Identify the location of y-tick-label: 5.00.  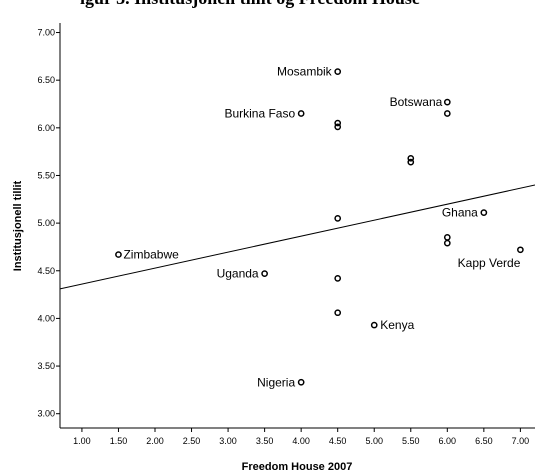
(46, 223).